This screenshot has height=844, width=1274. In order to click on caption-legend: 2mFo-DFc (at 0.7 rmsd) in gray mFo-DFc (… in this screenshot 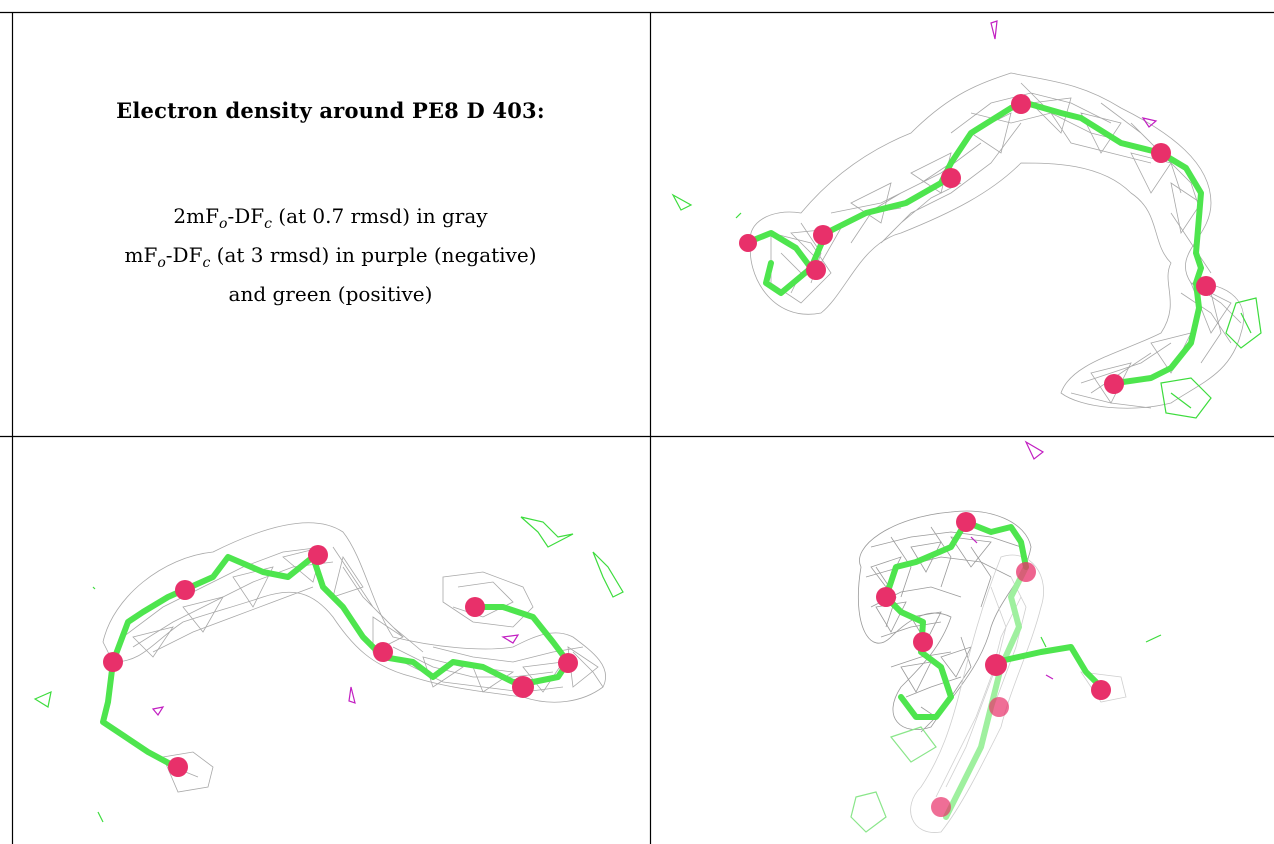, I will do `click(330, 255)`.